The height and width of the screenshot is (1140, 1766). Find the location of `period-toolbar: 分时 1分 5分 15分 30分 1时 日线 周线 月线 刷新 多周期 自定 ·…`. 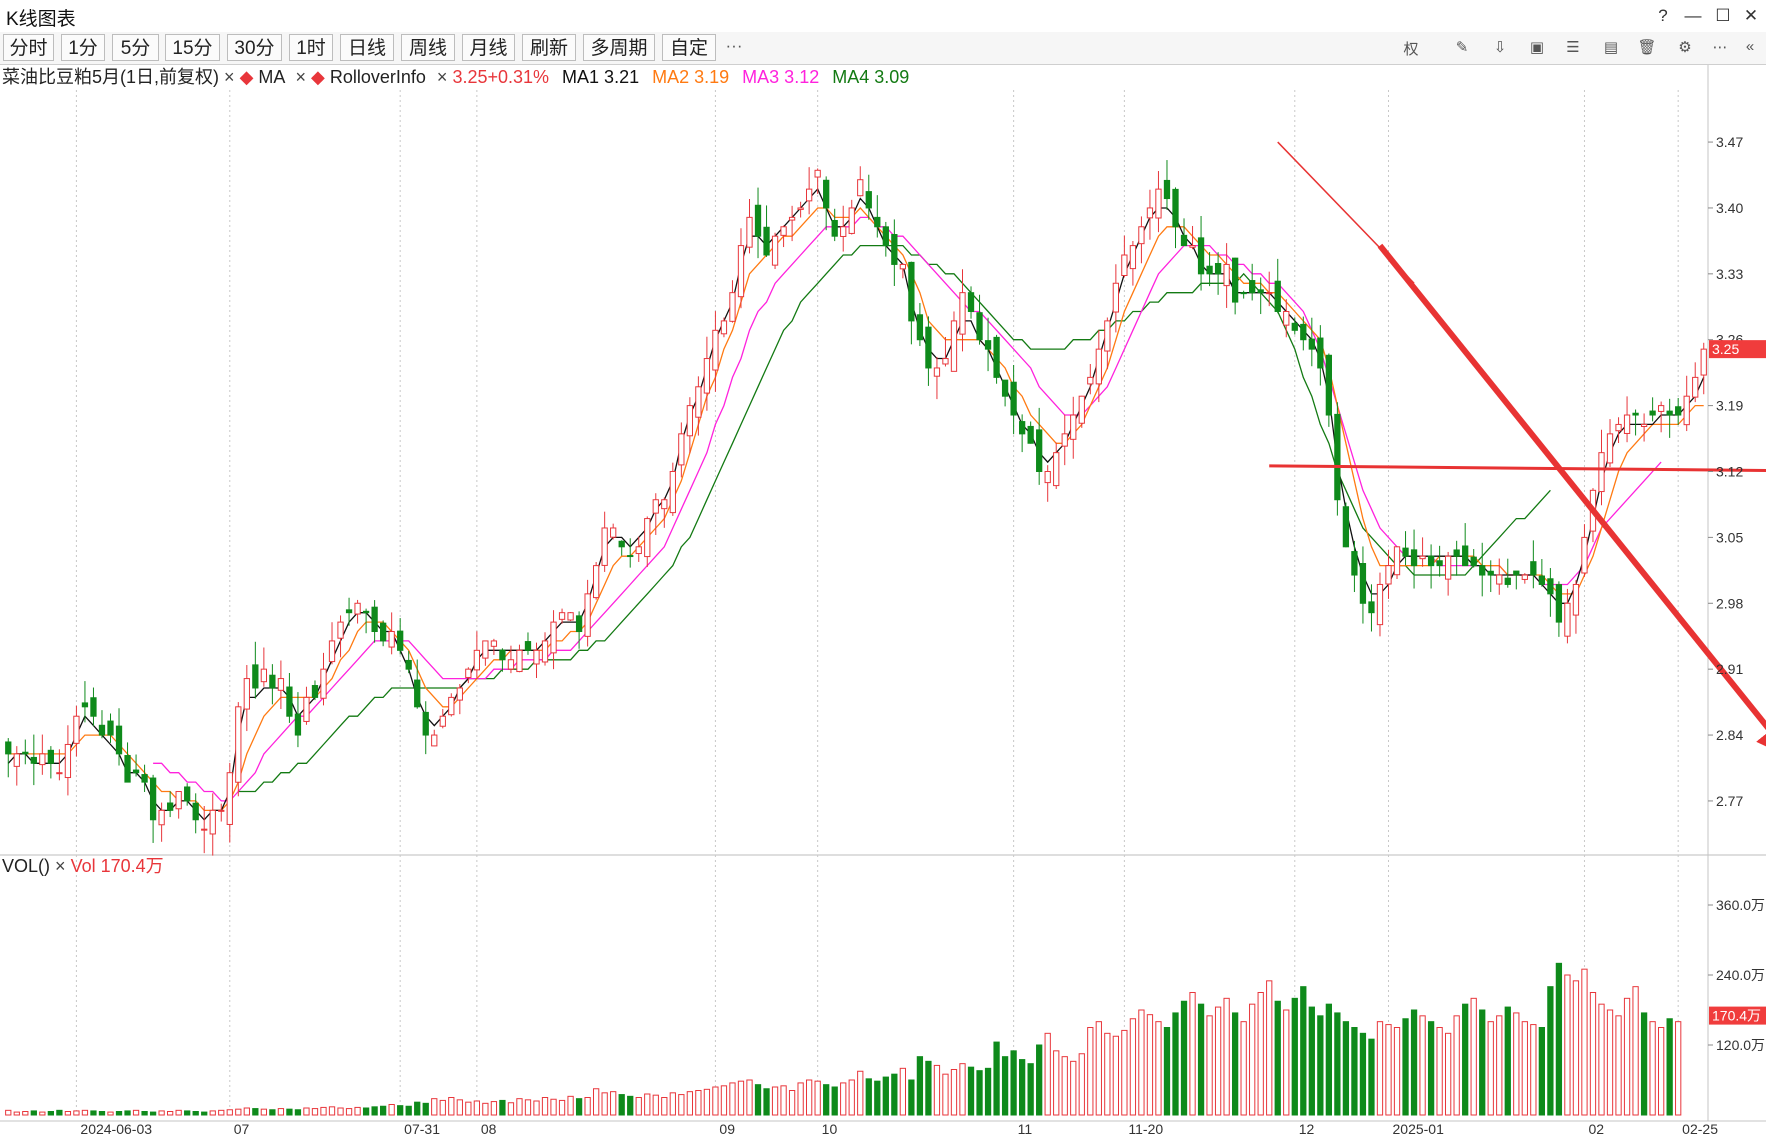

period-toolbar: 分时 1分 5分 15分 30分 1时 日线 周线 月线 刷新 多周期 自定 ·… is located at coordinates (883, 48).